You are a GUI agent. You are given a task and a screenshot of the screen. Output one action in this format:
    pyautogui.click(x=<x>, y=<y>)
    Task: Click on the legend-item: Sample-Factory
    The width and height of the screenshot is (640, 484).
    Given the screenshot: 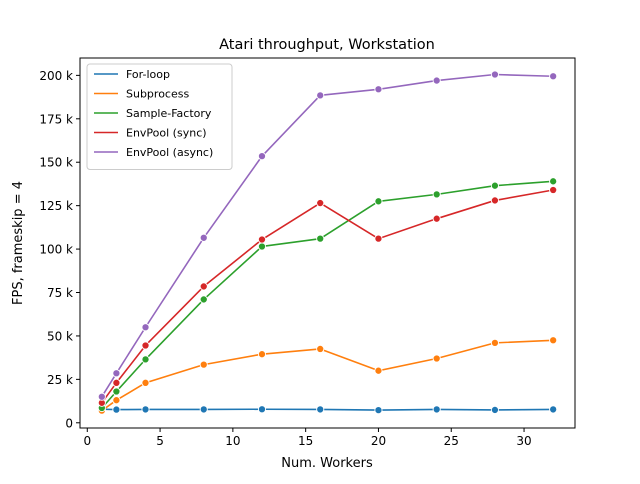 What is the action you would take?
    pyautogui.click(x=153, y=113)
    